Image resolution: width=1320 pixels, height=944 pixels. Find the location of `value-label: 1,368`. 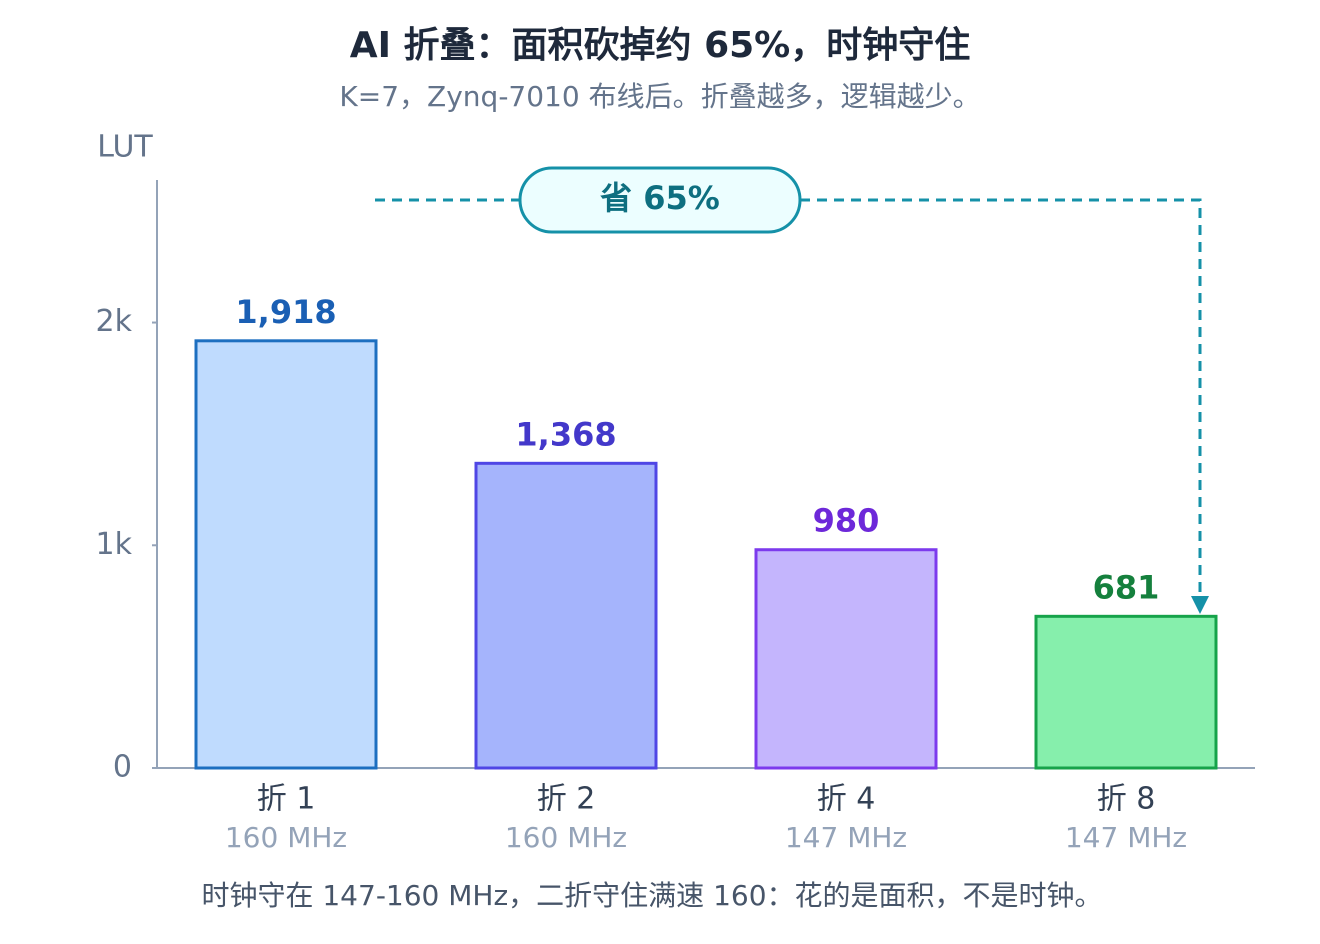

value-label: 1,368 is located at coordinates (565, 434).